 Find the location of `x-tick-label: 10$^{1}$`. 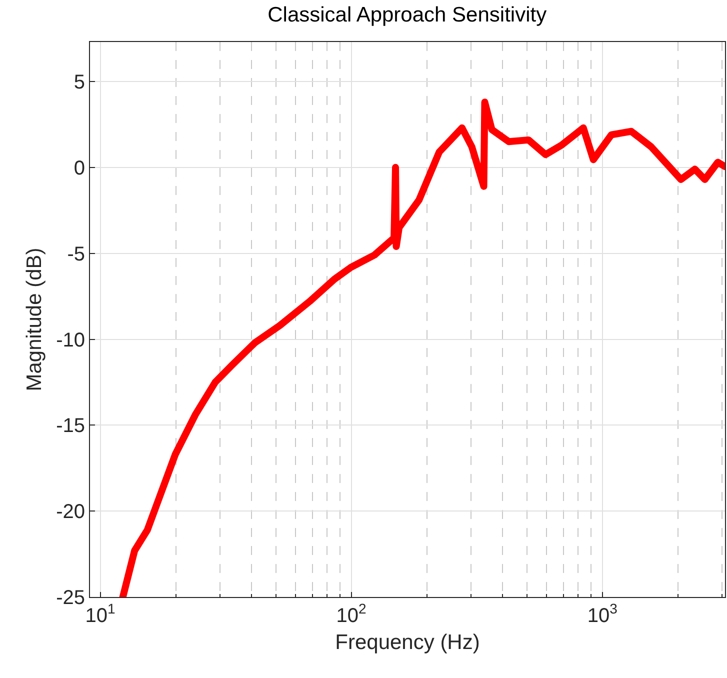

x-tick-label: 10$^{1}$ is located at coordinates (100, 613).